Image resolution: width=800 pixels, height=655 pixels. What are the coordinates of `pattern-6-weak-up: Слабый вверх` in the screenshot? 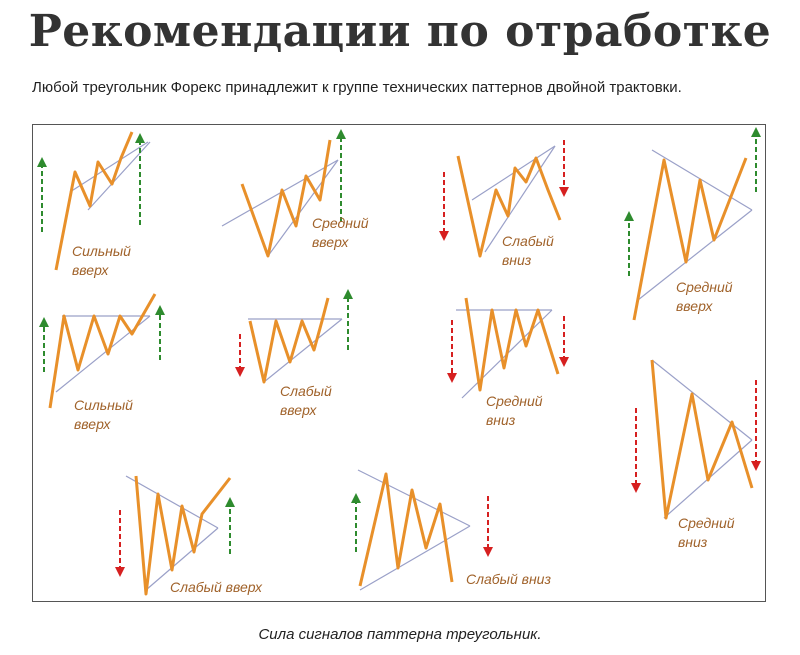 It's located at (294, 353).